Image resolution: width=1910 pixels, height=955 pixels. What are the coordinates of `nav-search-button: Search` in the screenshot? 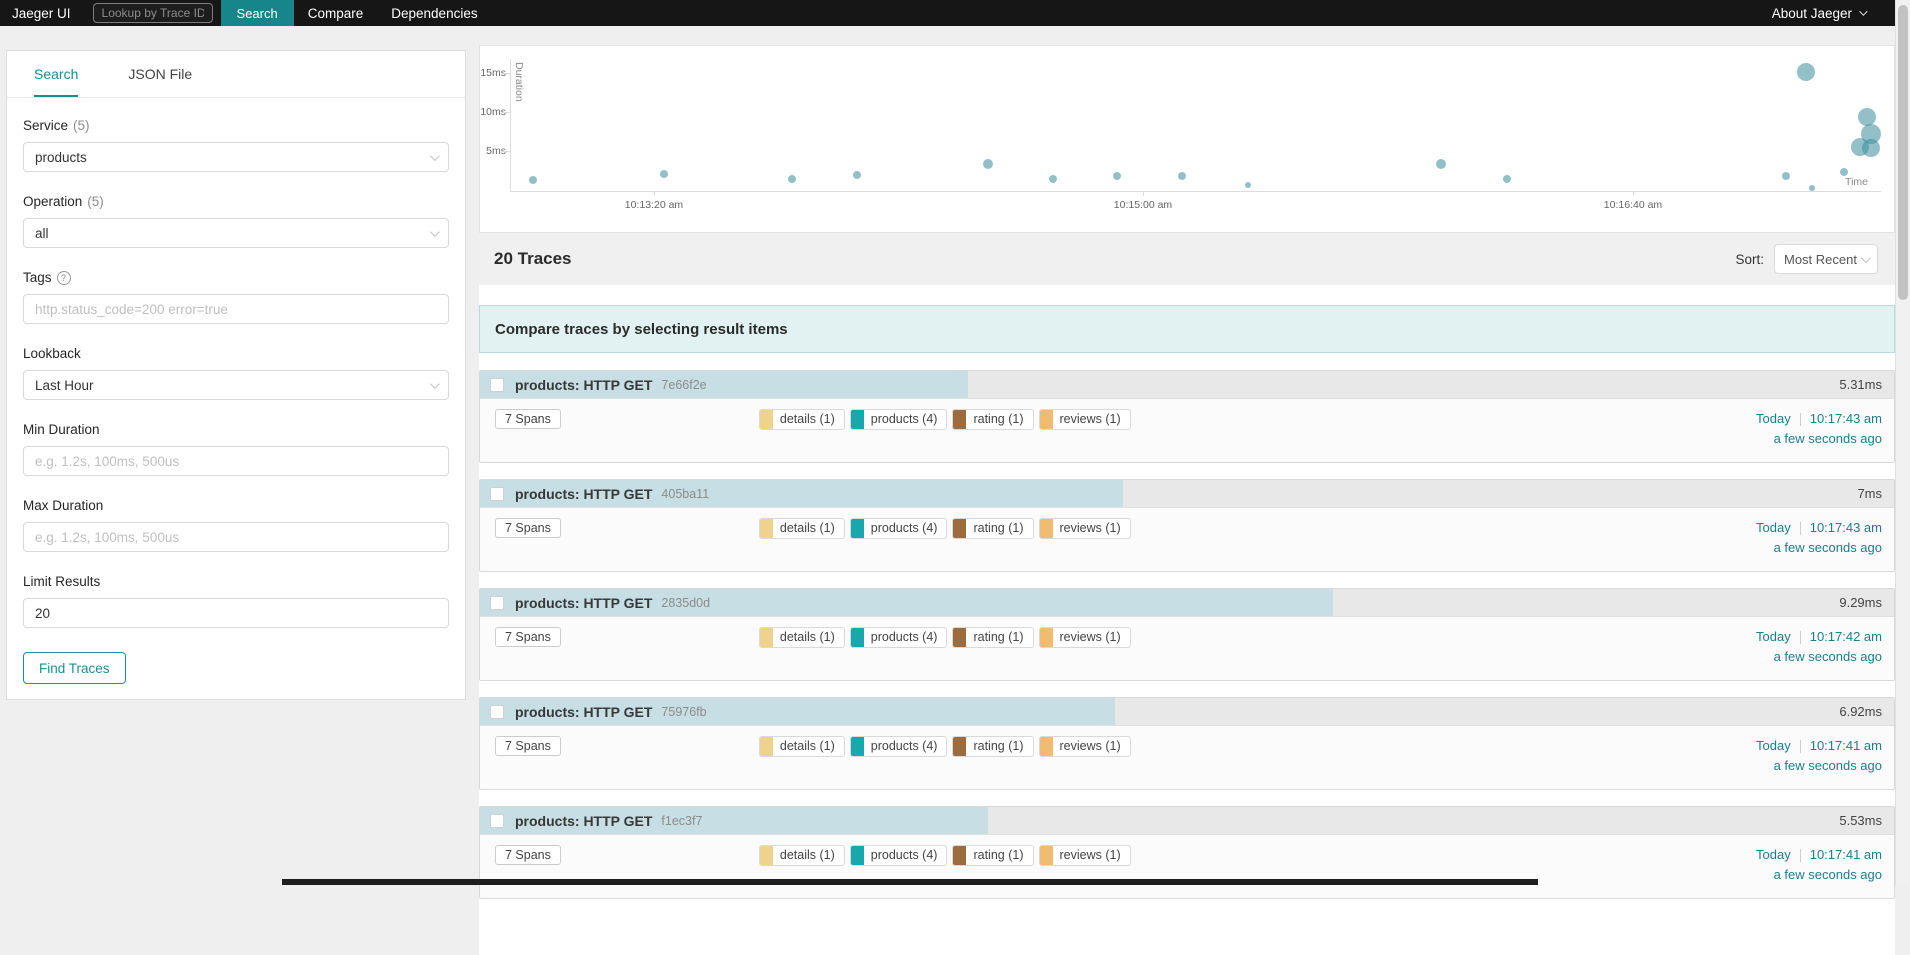 It's located at (257, 13).